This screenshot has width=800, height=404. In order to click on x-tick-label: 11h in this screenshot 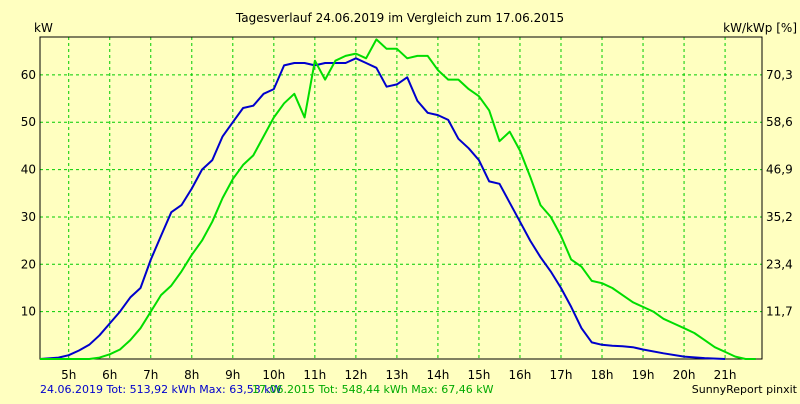, I will do `click(314, 375)`.